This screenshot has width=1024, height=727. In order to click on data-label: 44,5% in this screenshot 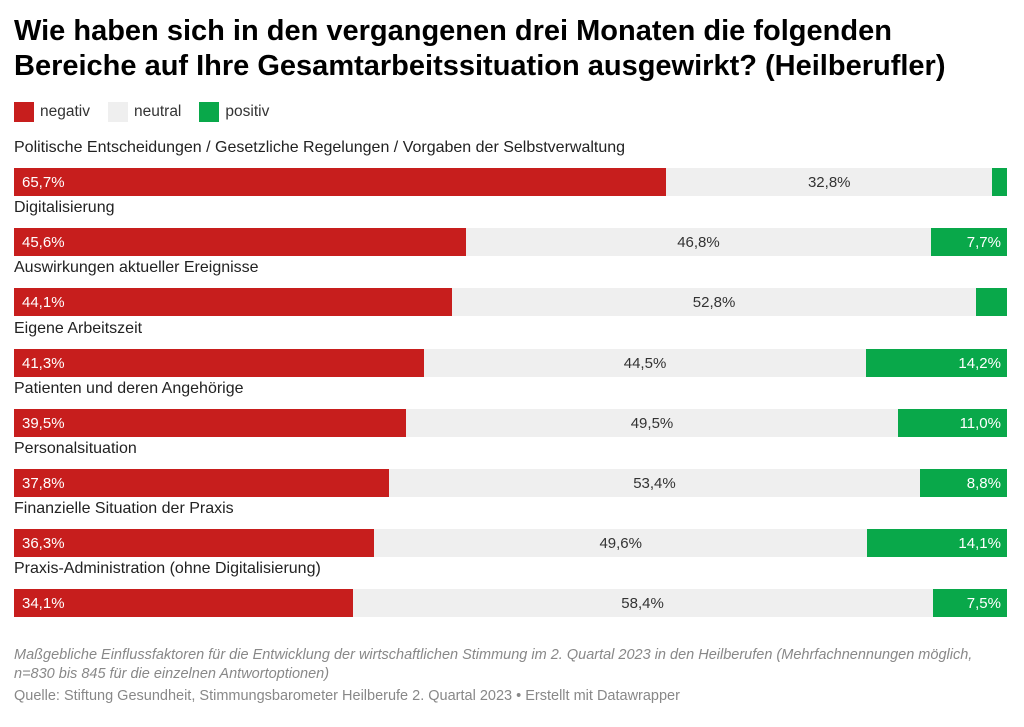, I will do `click(645, 363)`.